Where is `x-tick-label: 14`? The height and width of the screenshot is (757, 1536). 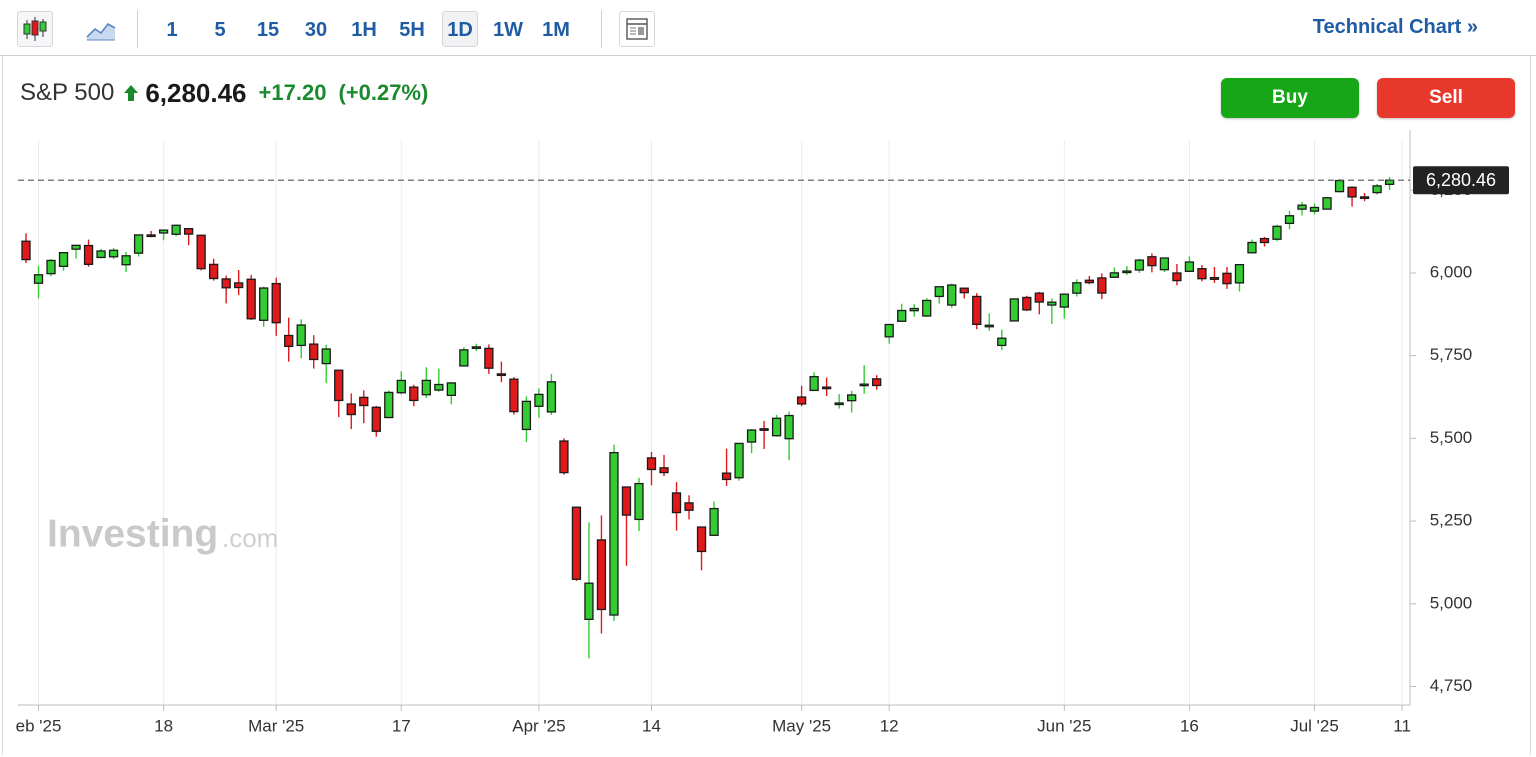 x-tick-label: 14 is located at coordinates (651, 725).